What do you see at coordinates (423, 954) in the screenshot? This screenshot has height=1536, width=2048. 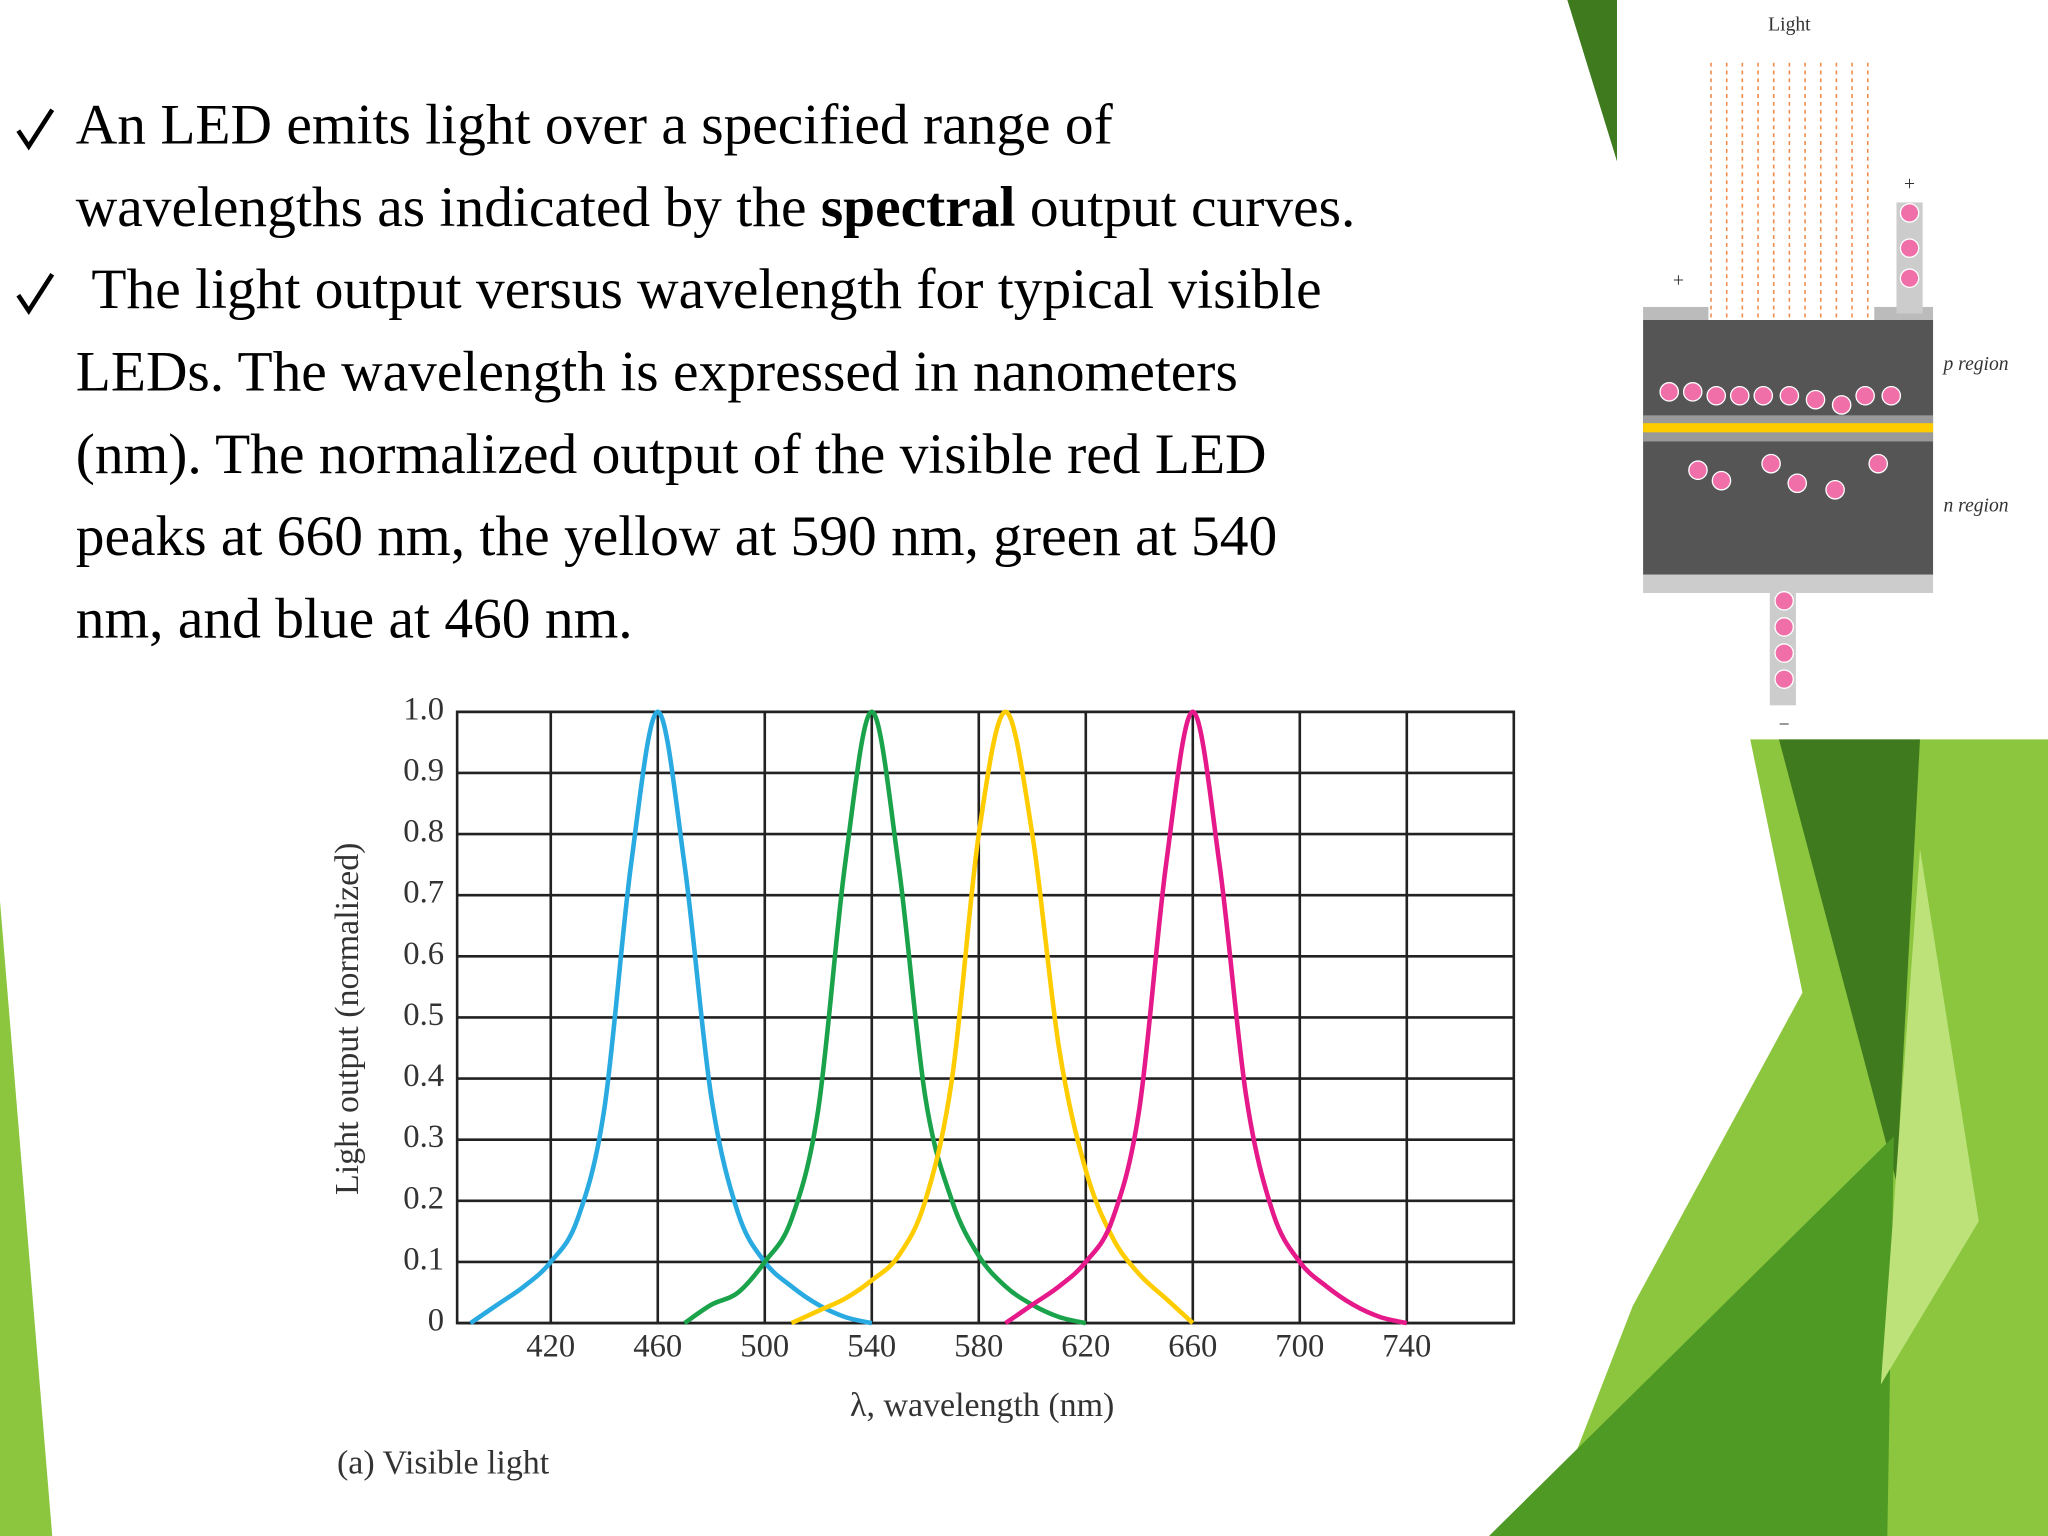 I see `y-tick-label: 0.6` at bounding box center [423, 954].